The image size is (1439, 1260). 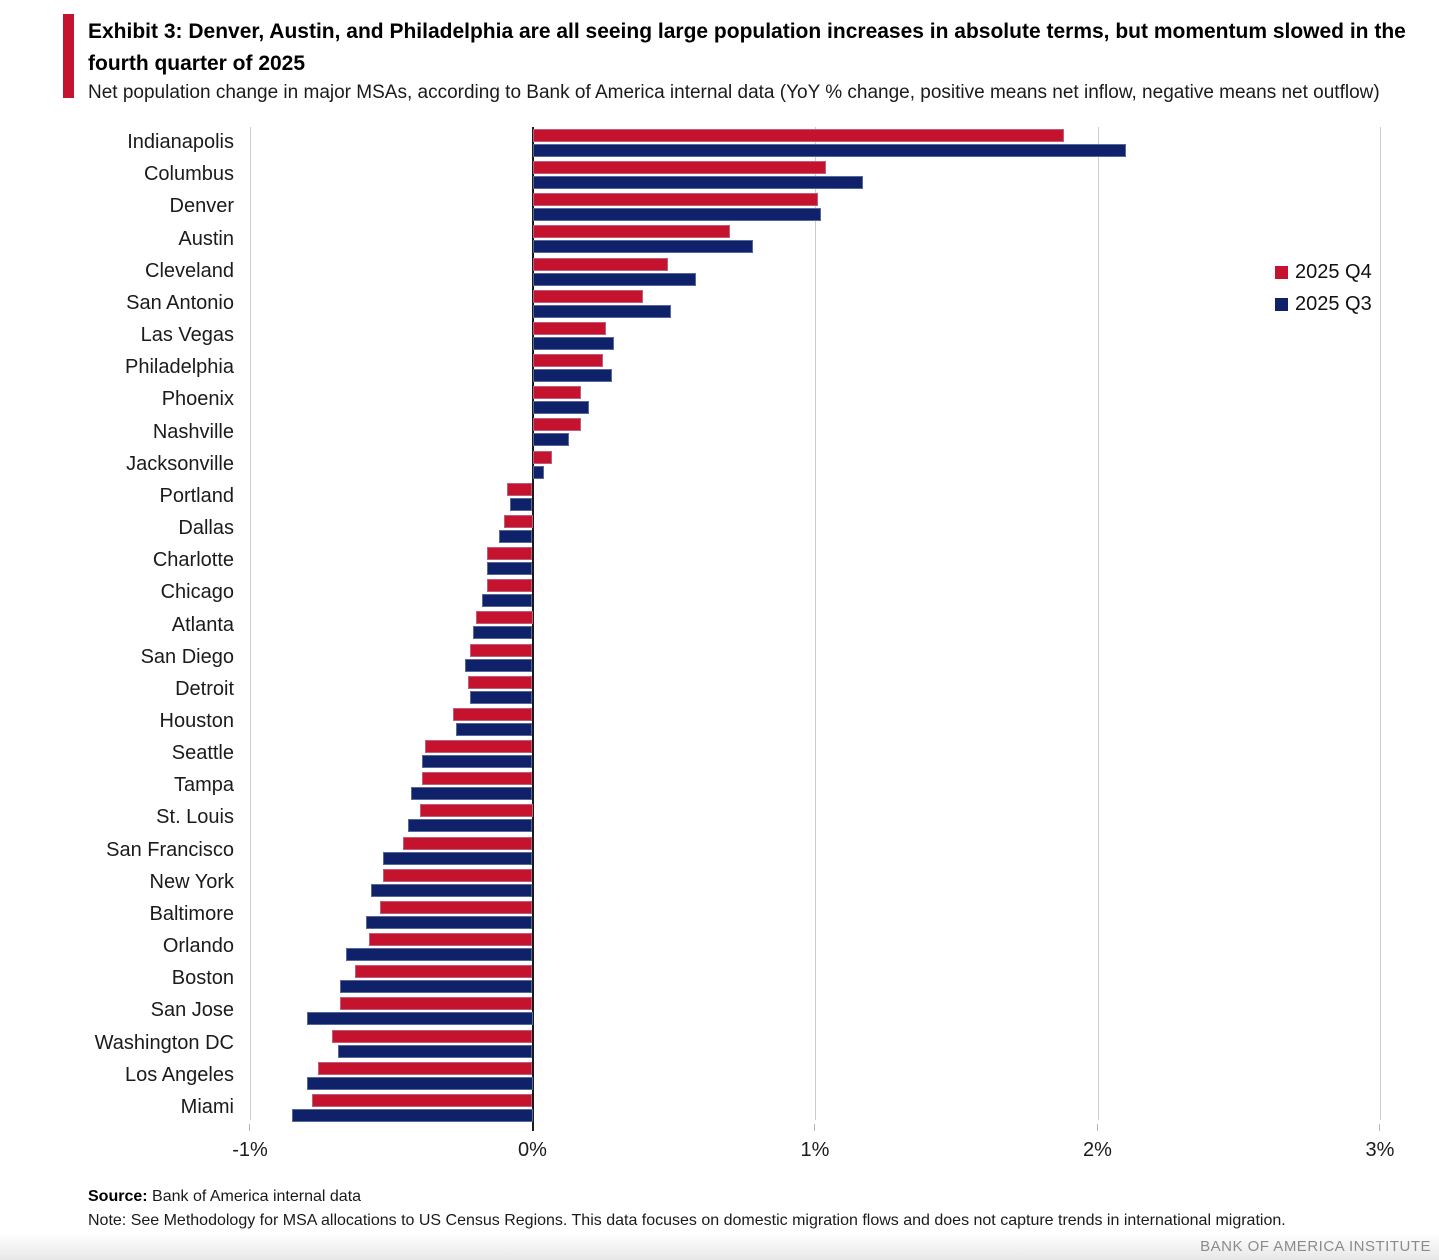 I want to click on category-label: Jacksonville, so click(x=180, y=463).